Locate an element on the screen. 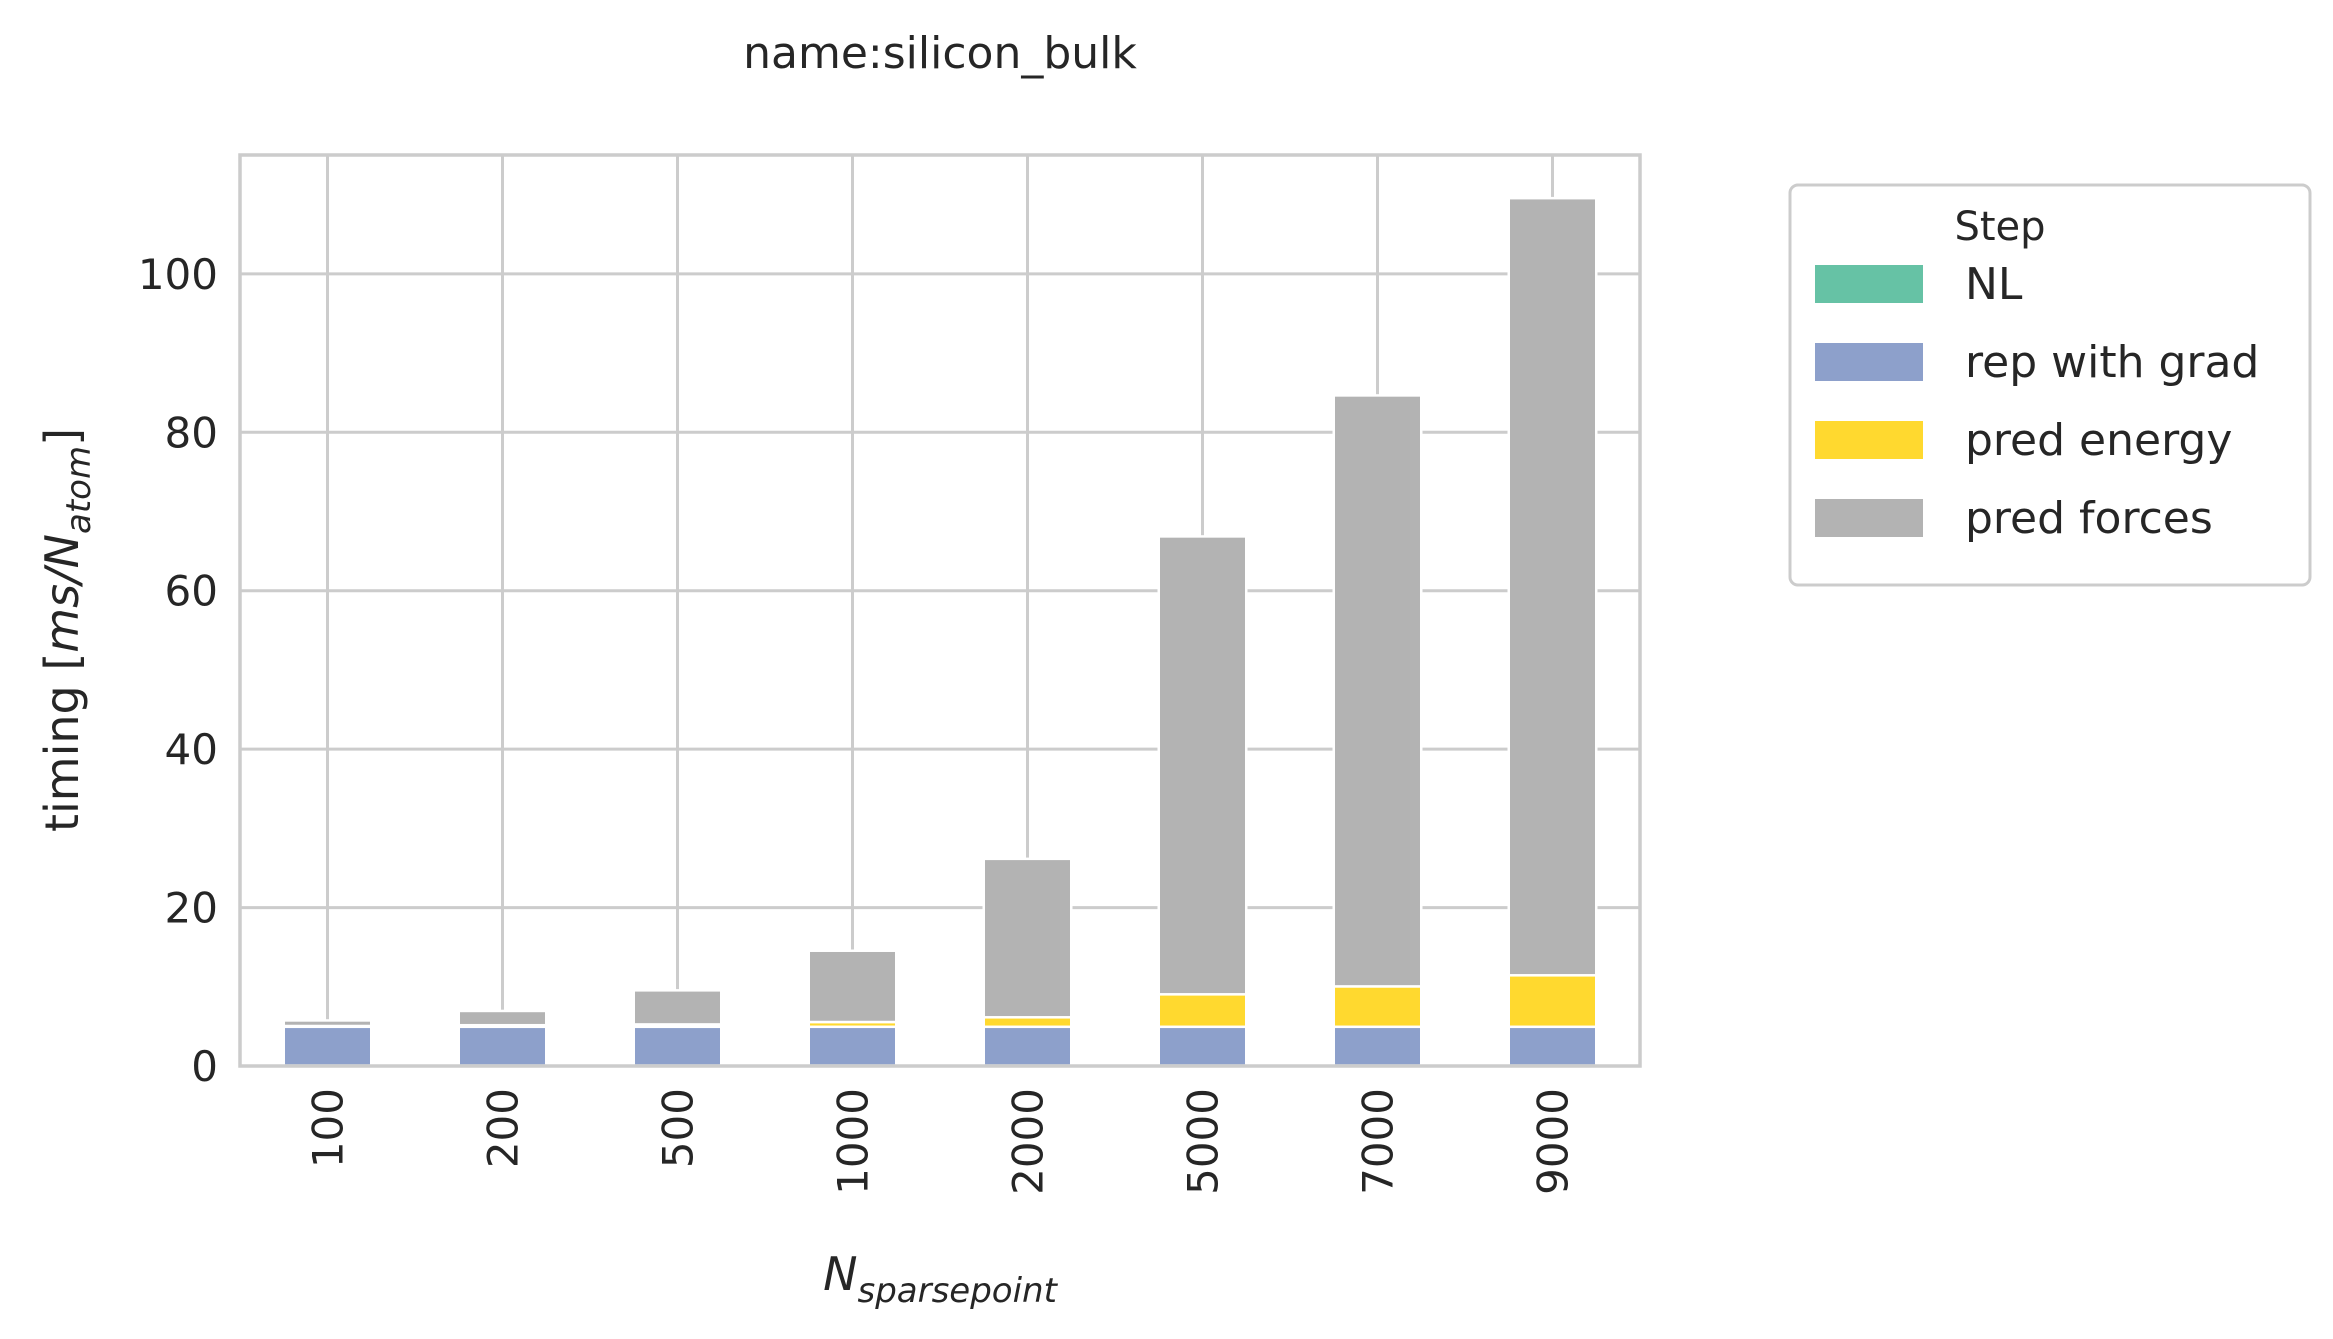 This screenshot has width=2333, height=1339. y-tick-label: 100 is located at coordinates (178, 274).